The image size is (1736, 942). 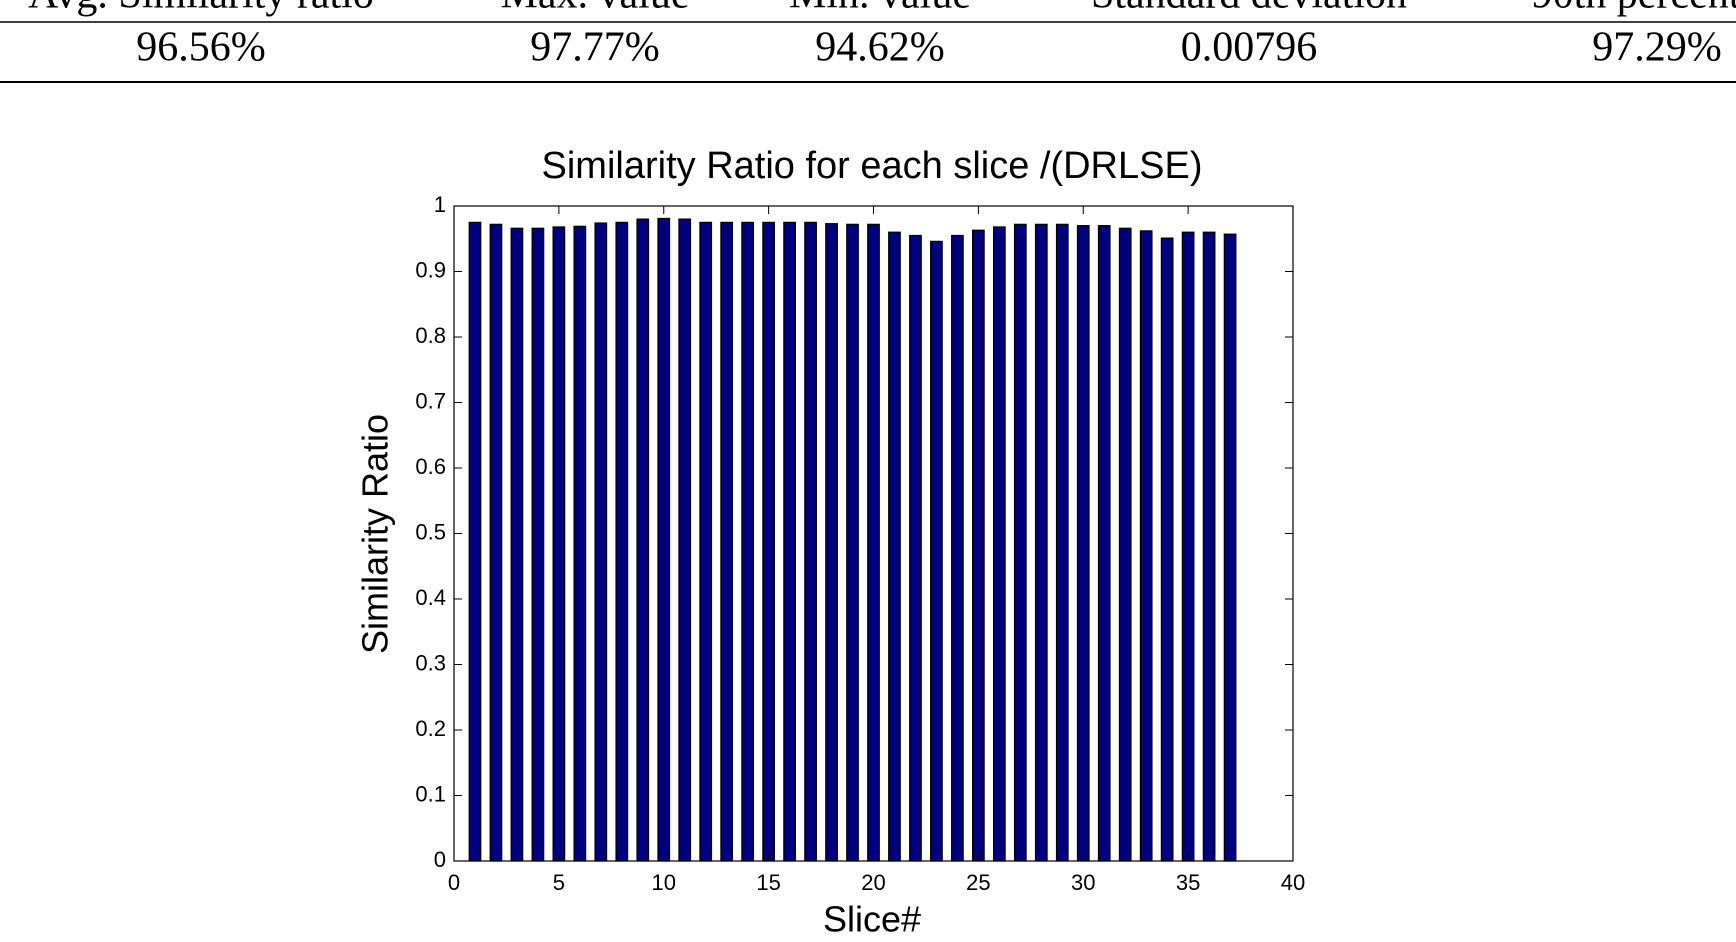 What do you see at coordinates (440, 204) in the screenshot?
I see `y-tick-label: 1` at bounding box center [440, 204].